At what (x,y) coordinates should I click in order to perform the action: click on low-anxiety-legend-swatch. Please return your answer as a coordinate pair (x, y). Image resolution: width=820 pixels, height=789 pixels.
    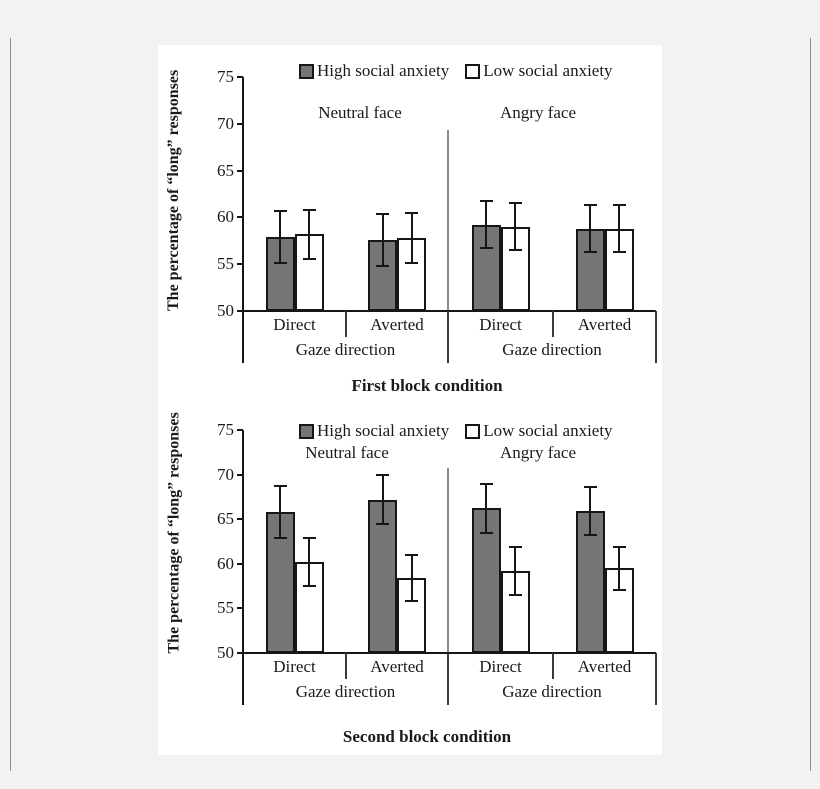
    Looking at the image, I should click on (473, 431).